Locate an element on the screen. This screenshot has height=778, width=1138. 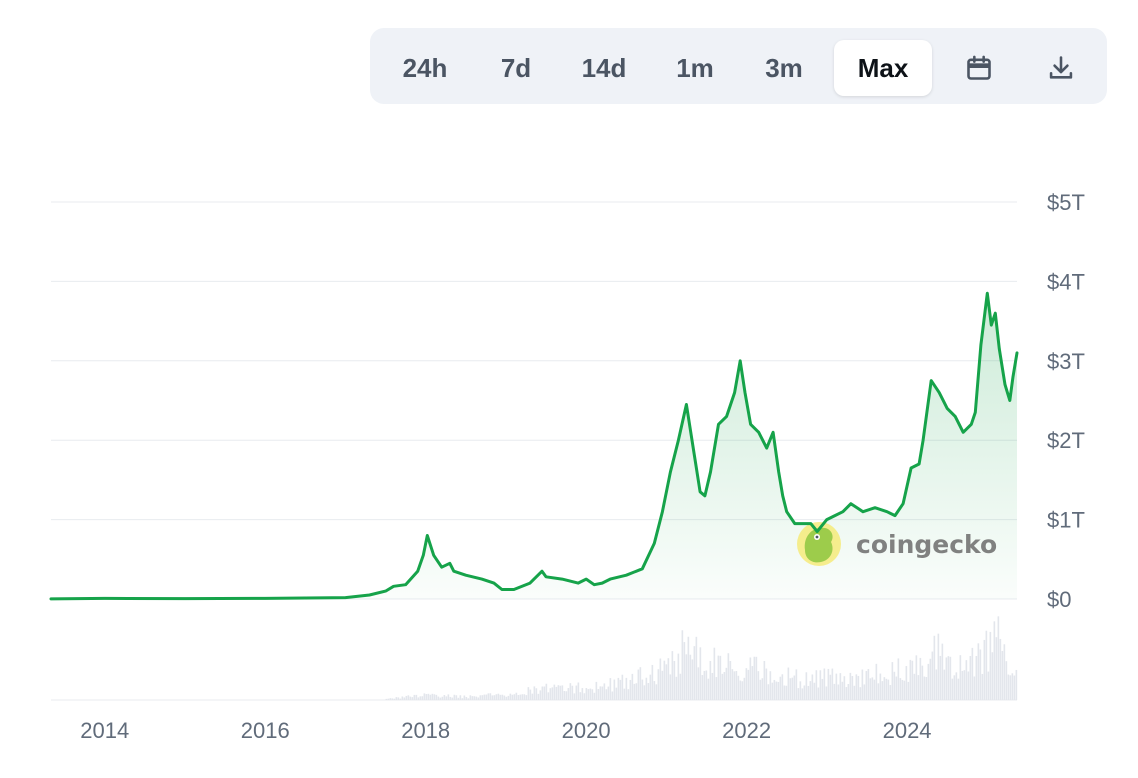
y-axis-ticks: $0 $1T $2T $3T $4T $5T is located at coordinates (1066, 401).